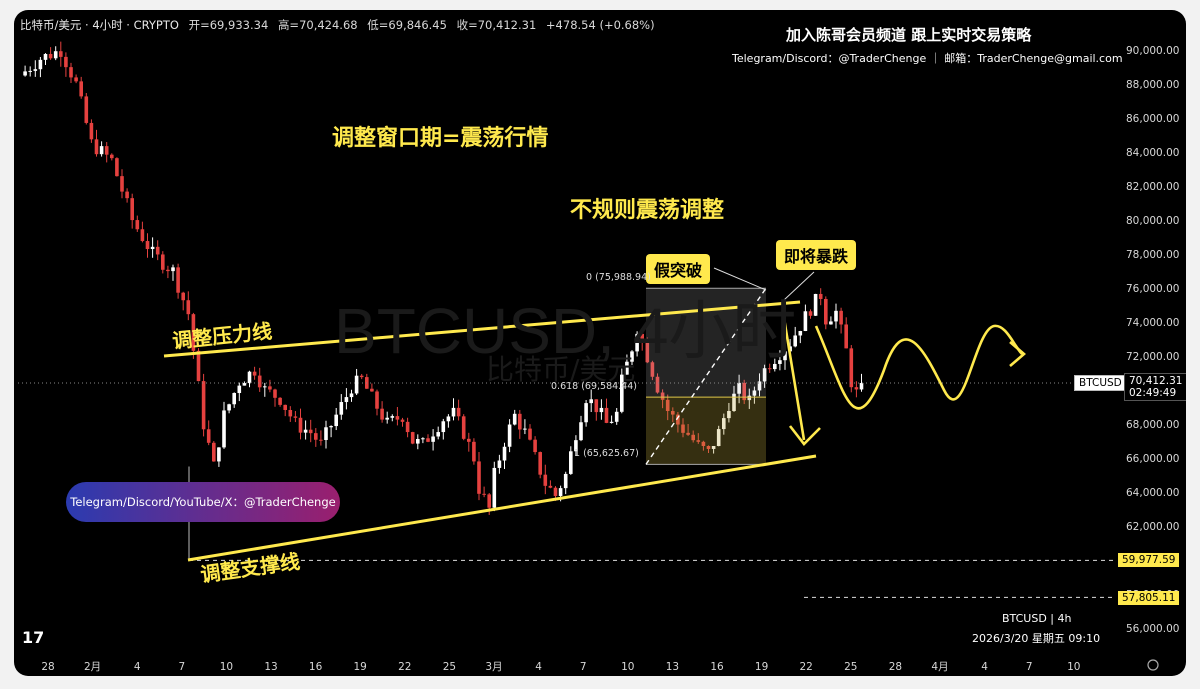 The width and height of the screenshot is (1200, 689). I want to click on y-tick-label: 80,000.00, so click(1152, 221).